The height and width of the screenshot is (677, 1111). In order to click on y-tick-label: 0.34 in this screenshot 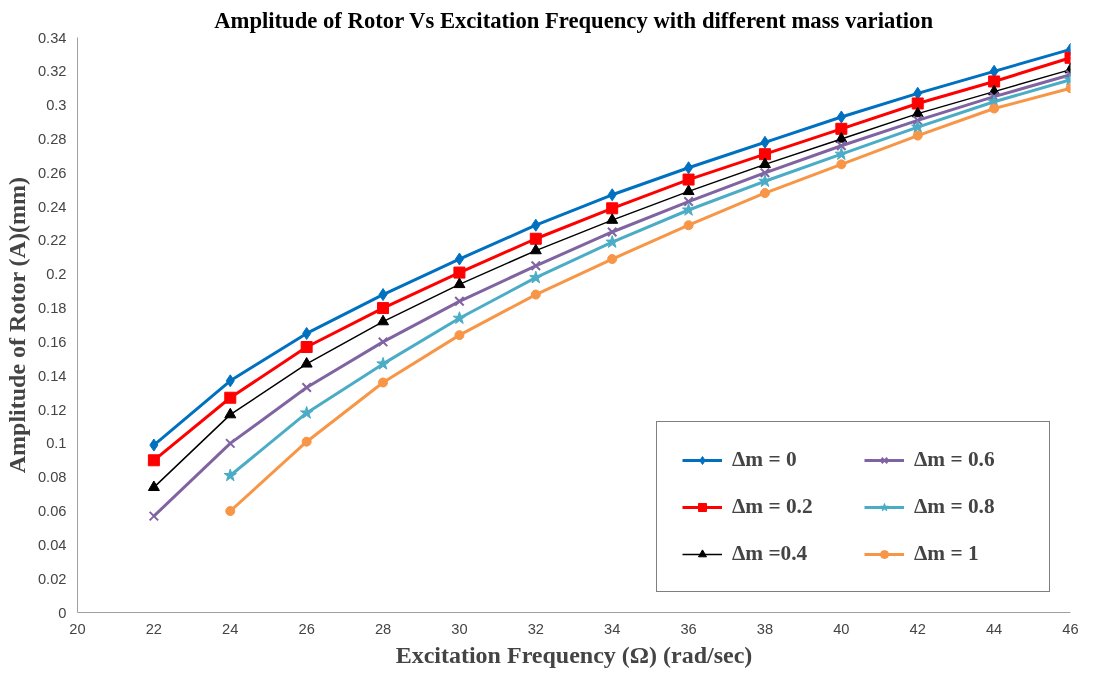, I will do `click(52, 37)`.